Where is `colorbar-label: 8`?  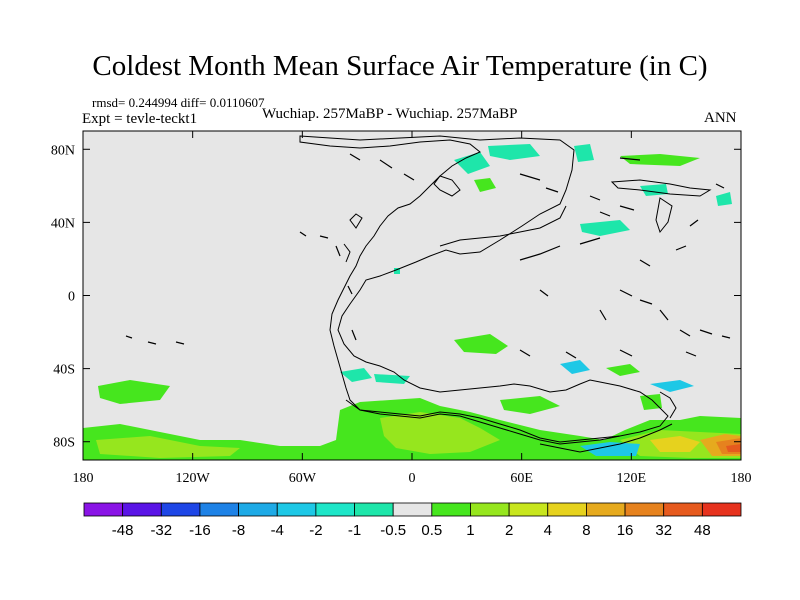 colorbar-label: 8 is located at coordinates (586, 530).